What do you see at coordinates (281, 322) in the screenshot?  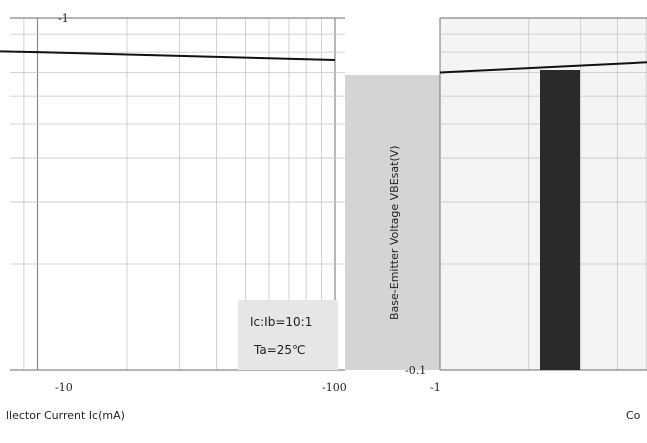 I see `annotation-ratio: Ic:Ib=10:1` at bounding box center [281, 322].